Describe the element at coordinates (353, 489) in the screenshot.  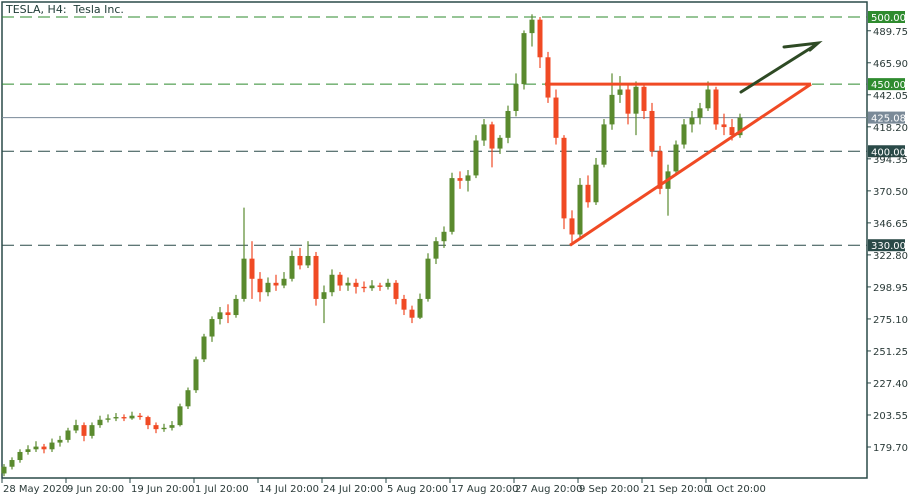
I see `x-tick-label: 24 Jul 20:00` at that location.